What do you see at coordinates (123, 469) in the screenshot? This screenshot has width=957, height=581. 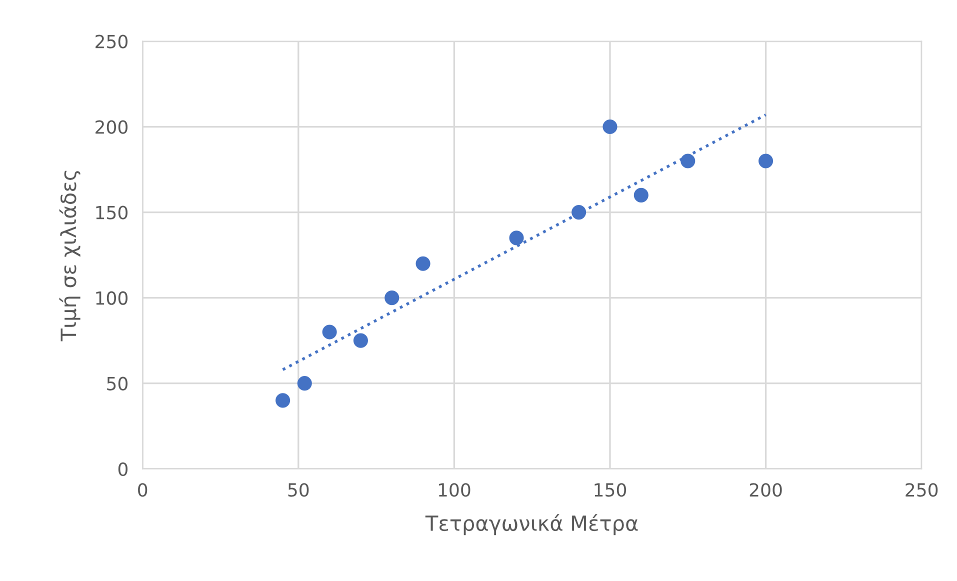 I see `y-tick-label: 0` at bounding box center [123, 469].